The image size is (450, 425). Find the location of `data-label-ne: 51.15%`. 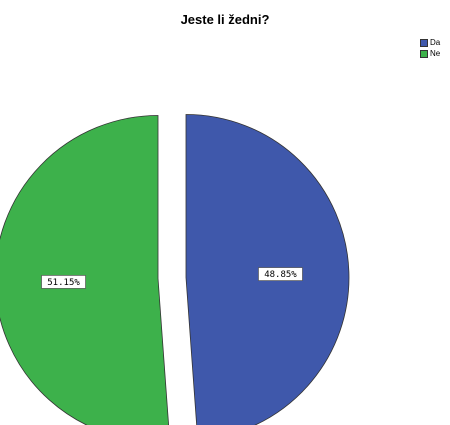

data-label-ne: 51.15% is located at coordinates (63, 282).